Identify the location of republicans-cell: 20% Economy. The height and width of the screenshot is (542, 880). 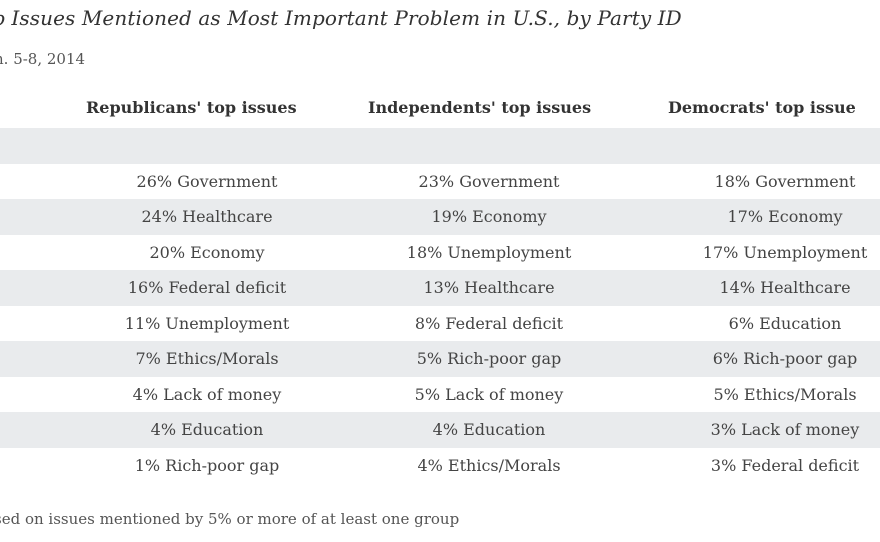
(207, 252).